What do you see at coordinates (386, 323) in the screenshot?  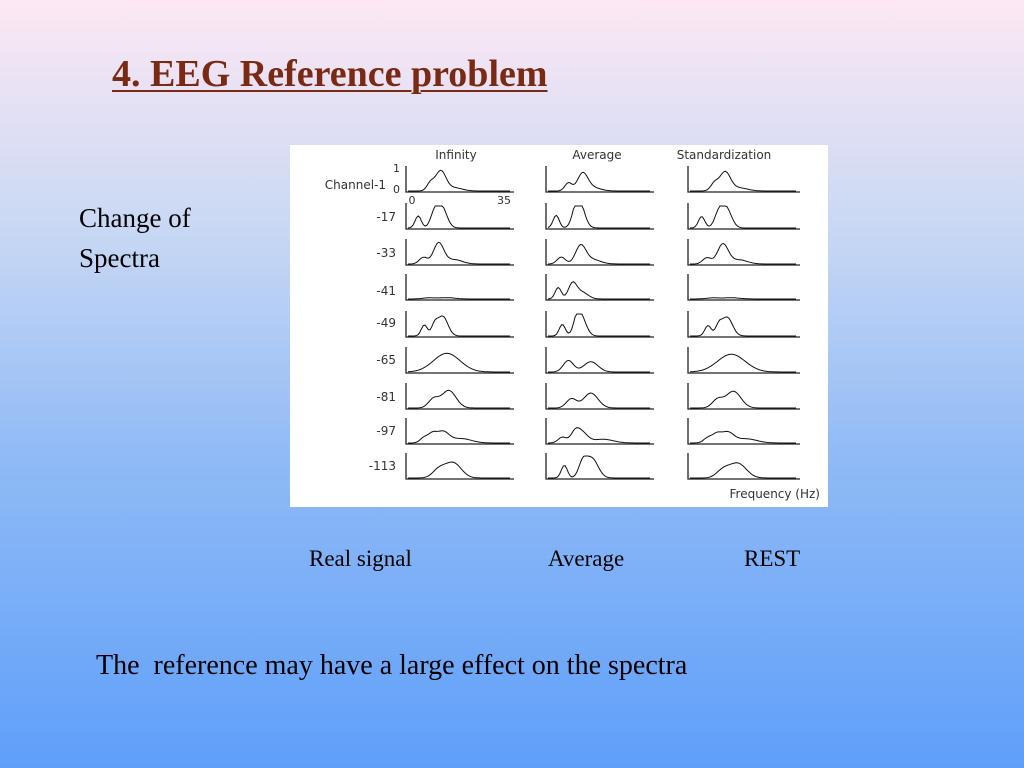 I see `row-label-49: -49` at bounding box center [386, 323].